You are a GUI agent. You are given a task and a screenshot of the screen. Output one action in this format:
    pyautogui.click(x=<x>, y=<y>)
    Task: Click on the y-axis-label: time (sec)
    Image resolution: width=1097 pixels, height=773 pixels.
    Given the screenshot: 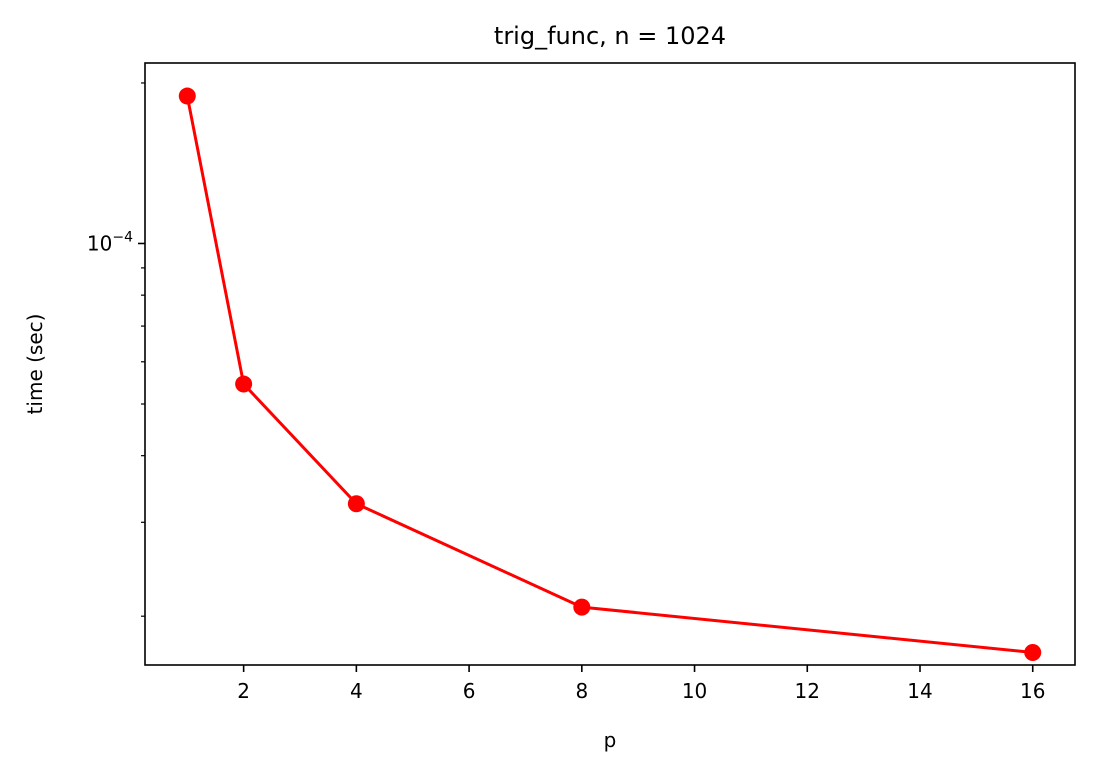 What is the action you would take?
    pyautogui.click(x=35, y=364)
    